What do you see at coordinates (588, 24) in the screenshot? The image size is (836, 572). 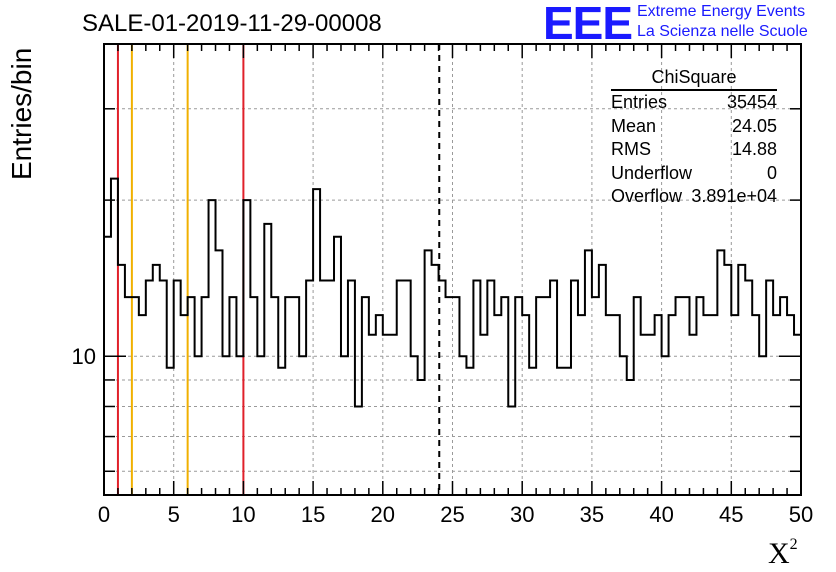 I see `eee-logo: EEE` at bounding box center [588, 24].